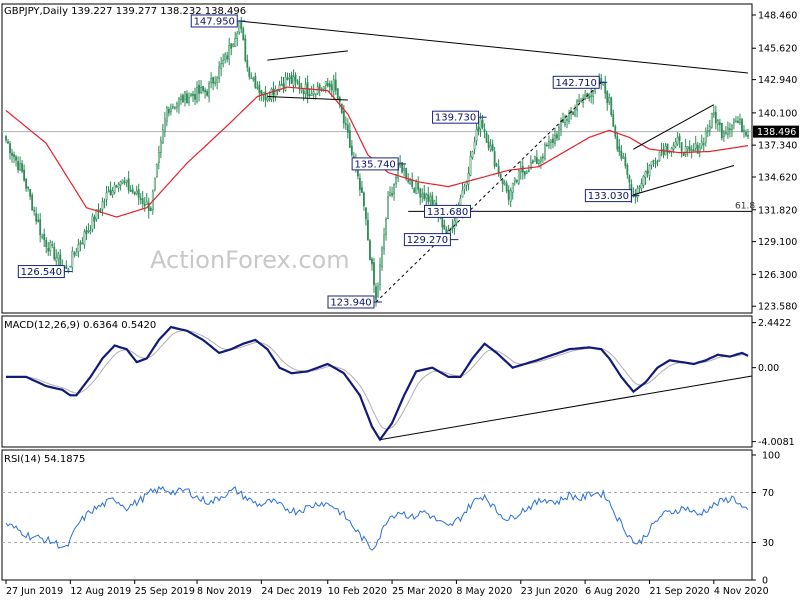 Image resolution: width=800 pixels, height=600 pixels. What do you see at coordinates (776, 132) in the screenshot?
I see `current-price-label: 138.496` at bounding box center [776, 132].